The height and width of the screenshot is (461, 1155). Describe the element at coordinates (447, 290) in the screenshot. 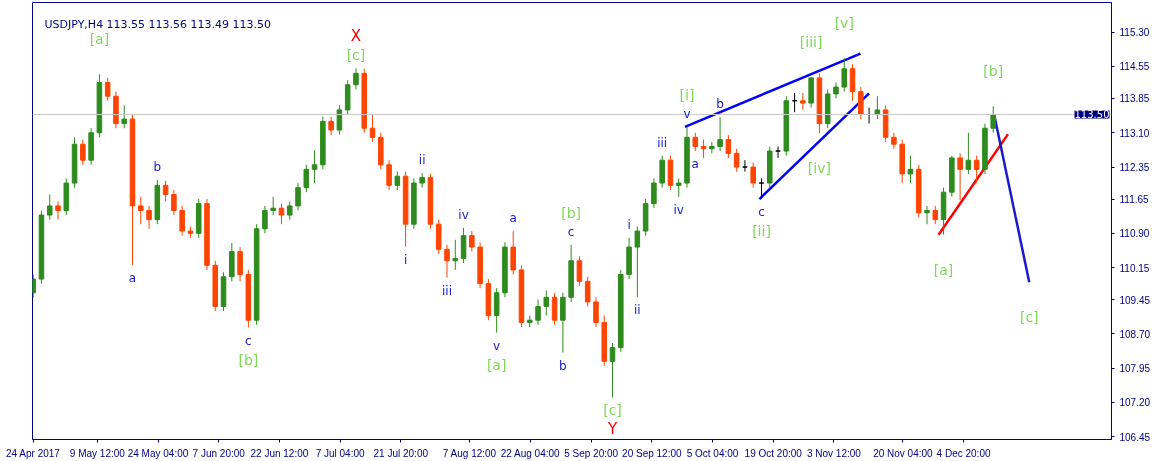

I see `annotation: iii` at that location.